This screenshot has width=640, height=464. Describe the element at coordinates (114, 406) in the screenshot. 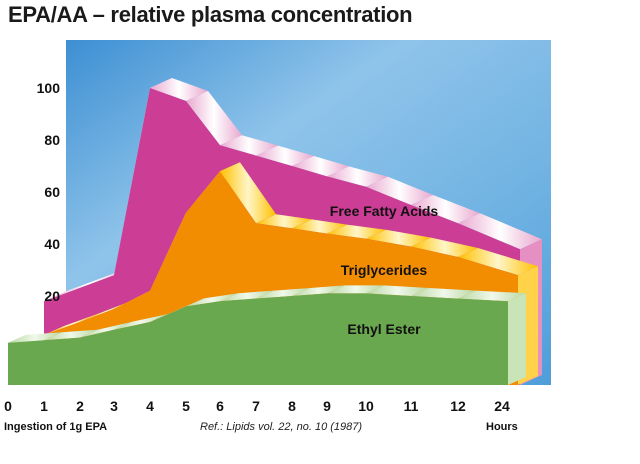

I see `x-tick-label: 3` at that location.